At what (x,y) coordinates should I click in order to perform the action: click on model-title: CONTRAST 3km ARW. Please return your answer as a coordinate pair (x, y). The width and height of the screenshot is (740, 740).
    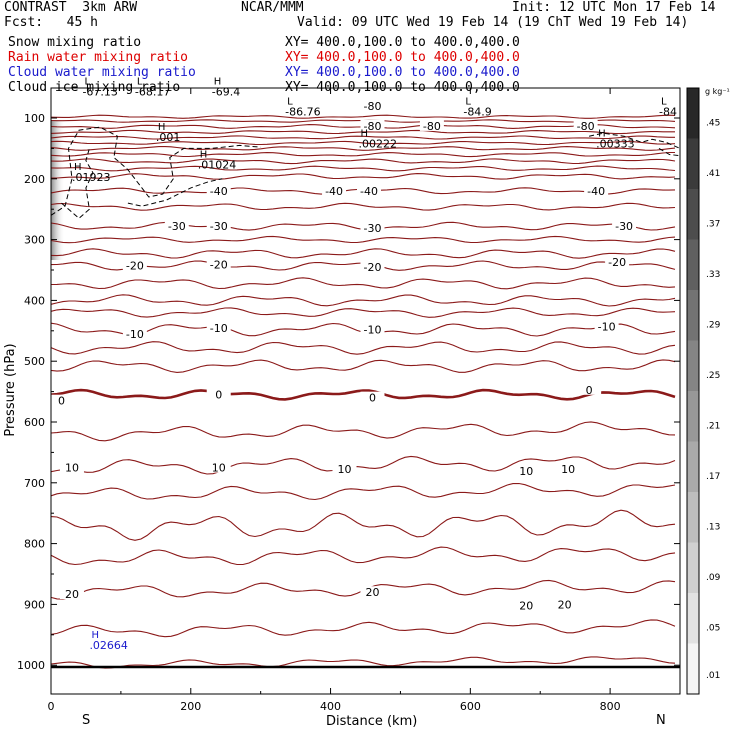
    Looking at the image, I should click on (71, 7).